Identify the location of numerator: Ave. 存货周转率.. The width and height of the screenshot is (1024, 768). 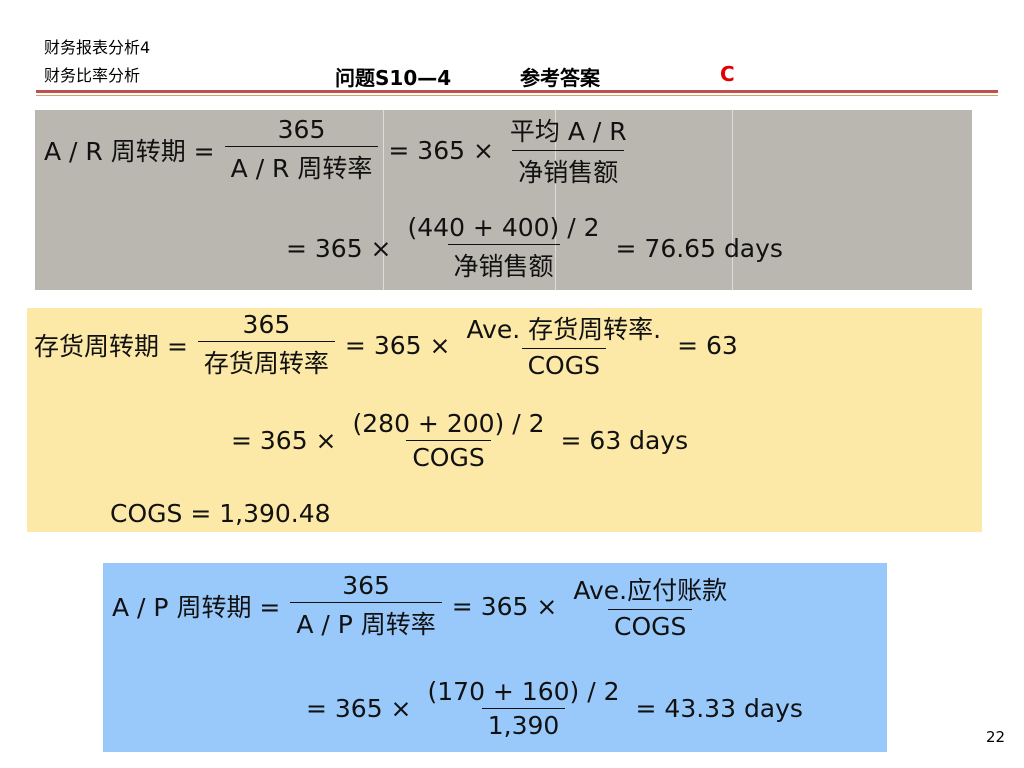
(564, 329).